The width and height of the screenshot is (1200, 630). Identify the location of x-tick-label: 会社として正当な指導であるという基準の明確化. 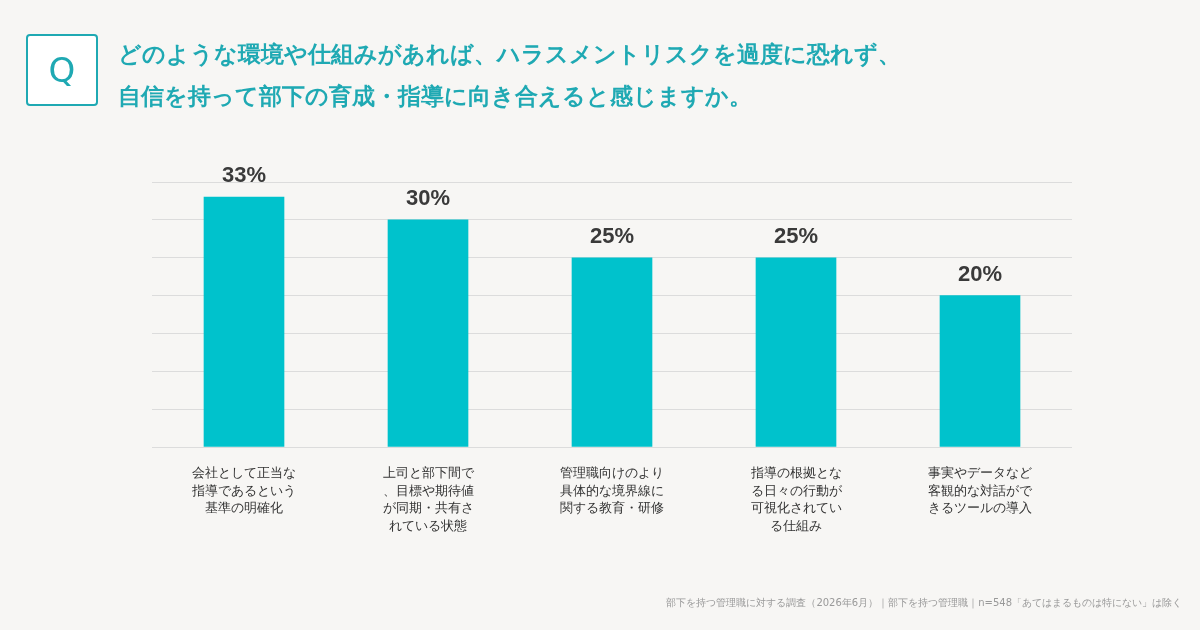
(243, 490).